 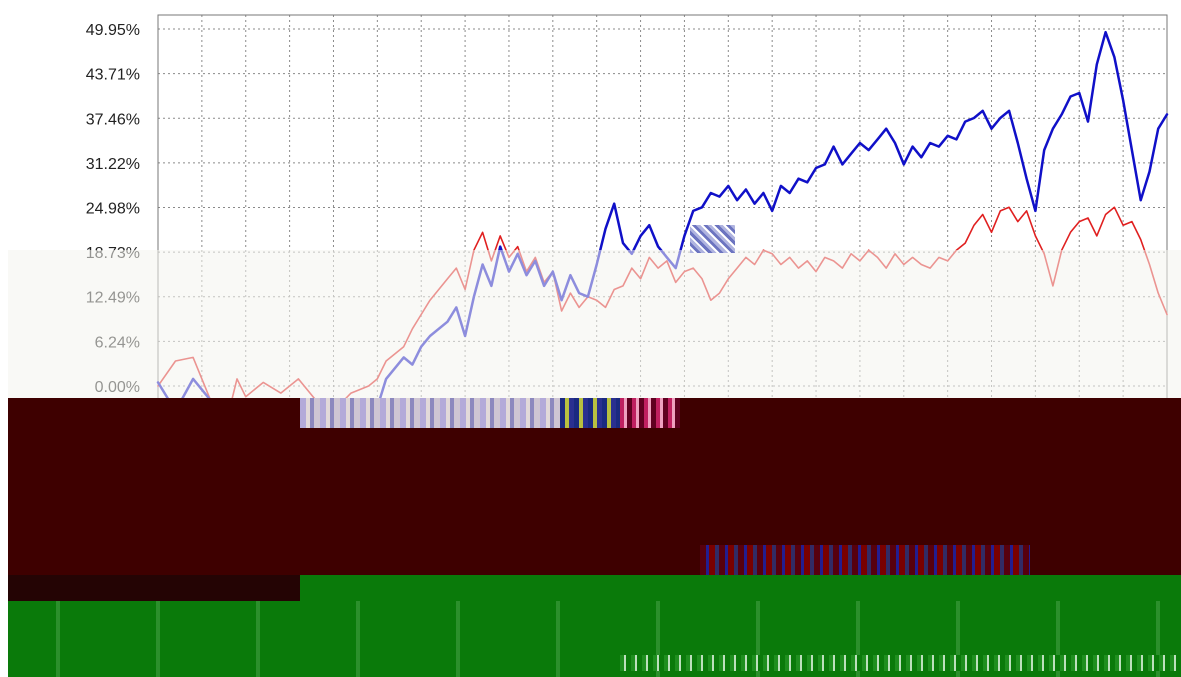 What do you see at coordinates (712, 239) in the screenshot?
I see `glitch-block` at bounding box center [712, 239].